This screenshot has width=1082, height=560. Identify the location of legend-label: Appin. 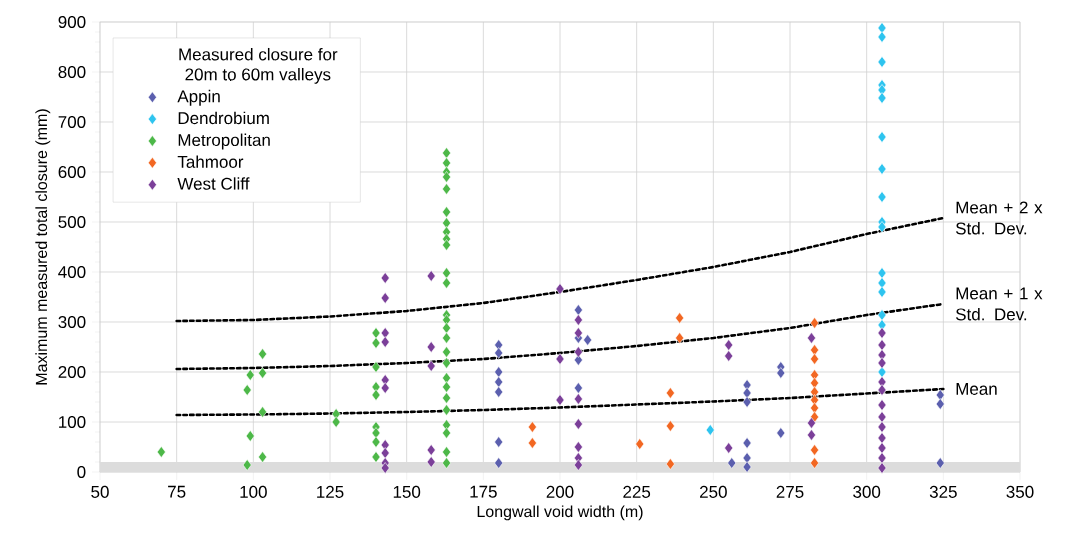
(198, 97).